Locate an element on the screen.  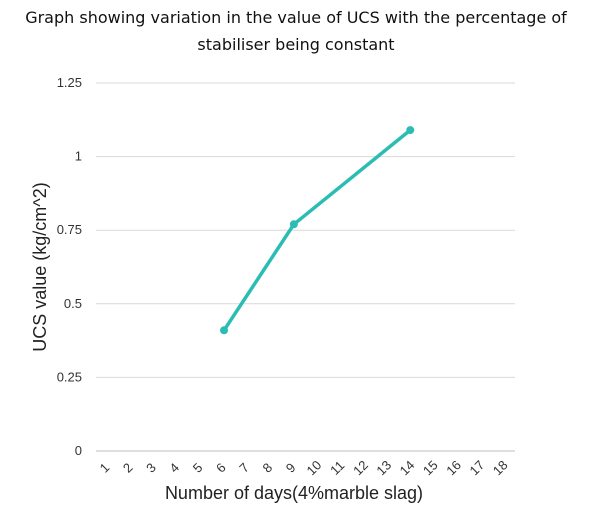
x-tick-label: 6 is located at coordinates (221, 468).